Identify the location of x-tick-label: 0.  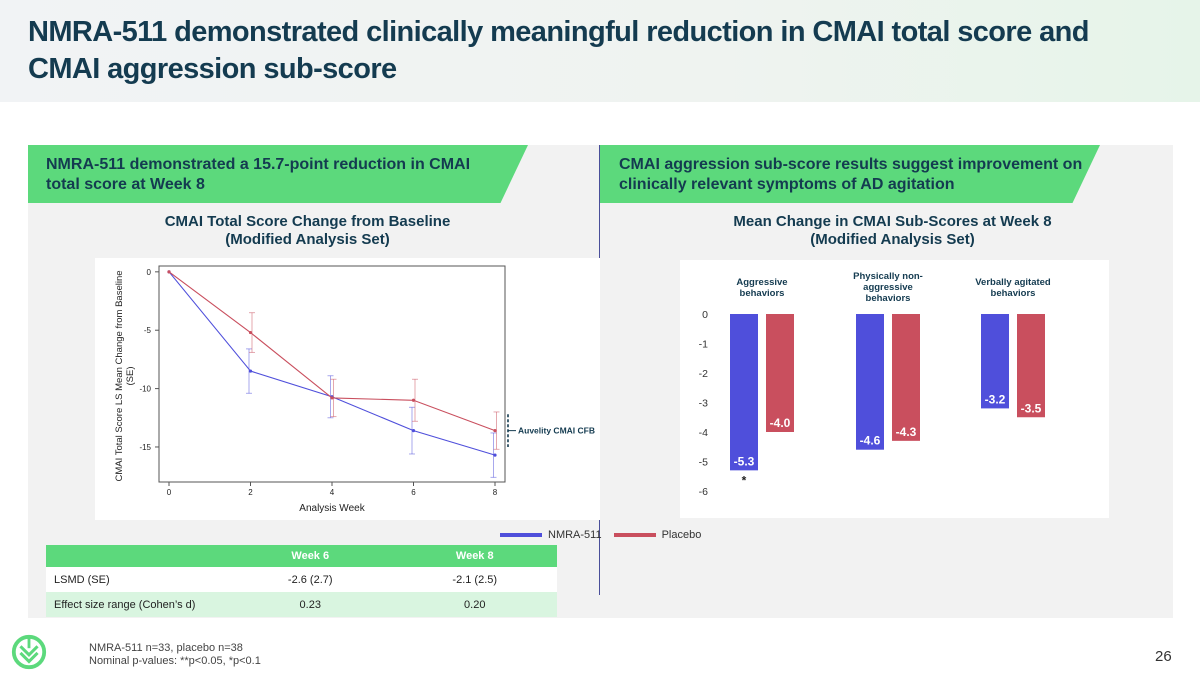
(169, 492).